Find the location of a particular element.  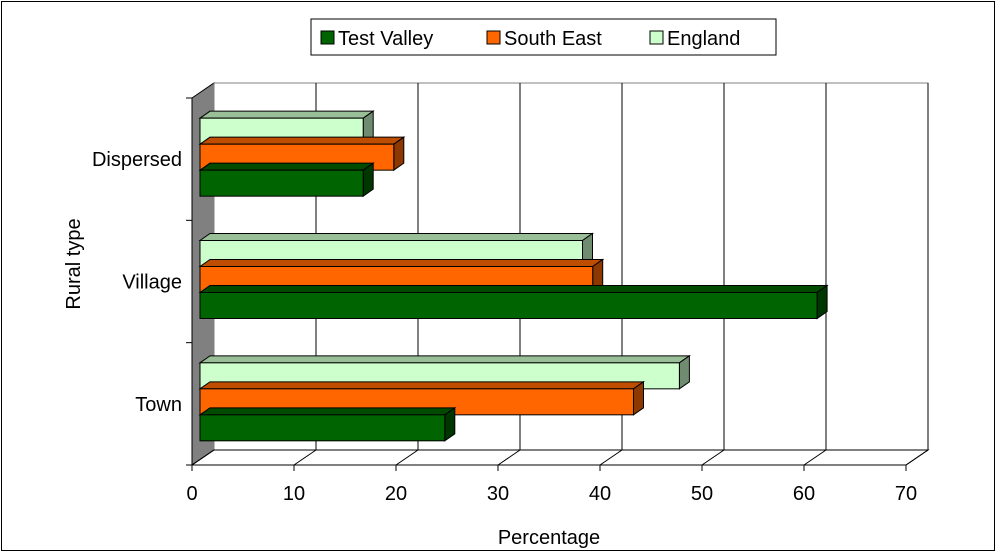

legend-box is located at coordinates (543, 37).